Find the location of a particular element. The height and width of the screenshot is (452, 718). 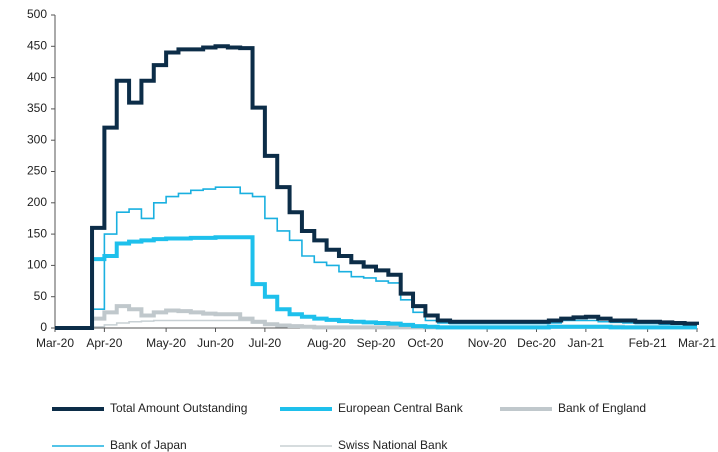

x-tick-label: Mar-21 is located at coordinates (697, 343).